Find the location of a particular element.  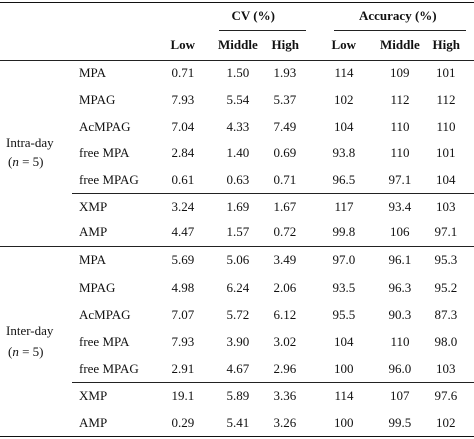

inter-day-acmpag-cv-low: 7.07 is located at coordinates (183, 314).